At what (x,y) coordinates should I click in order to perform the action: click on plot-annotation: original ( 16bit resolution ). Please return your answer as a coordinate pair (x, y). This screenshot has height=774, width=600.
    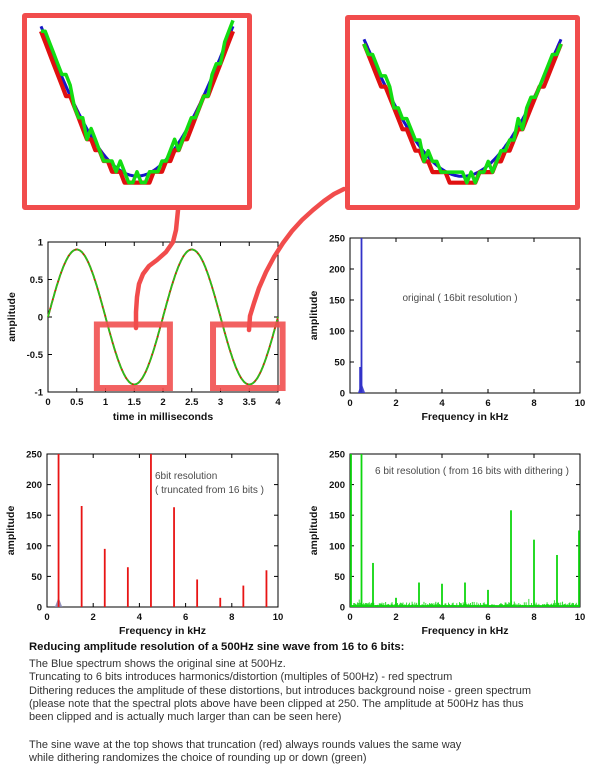
    Looking at the image, I should click on (459, 298).